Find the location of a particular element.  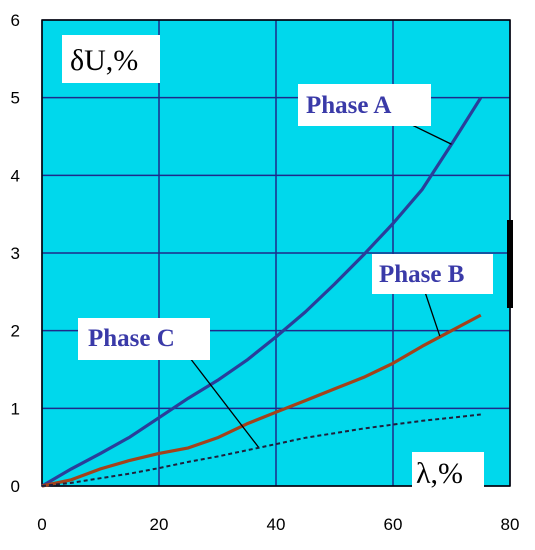

y-tick-label: 1 is located at coordinates (15, 408).